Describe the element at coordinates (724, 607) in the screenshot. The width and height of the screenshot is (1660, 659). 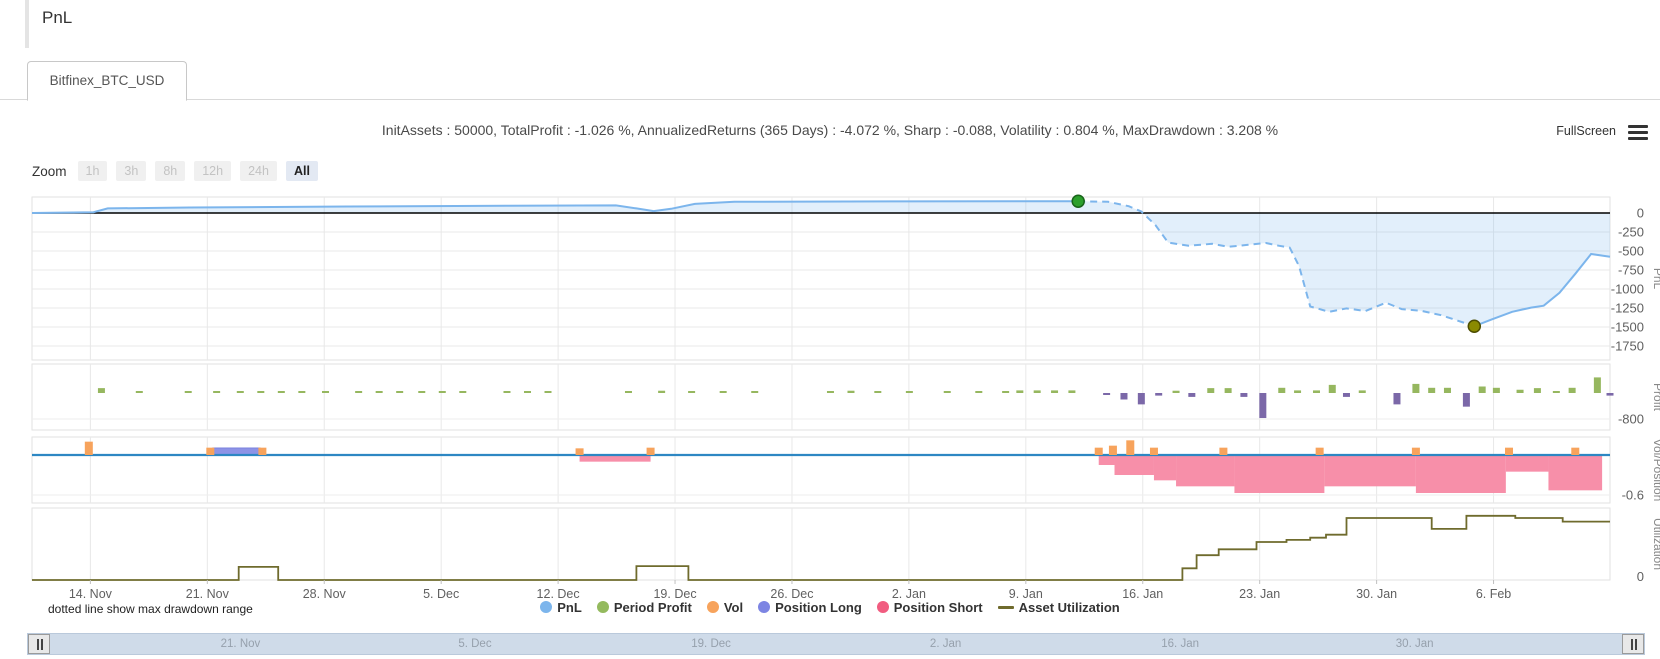
I see `legend-item-vol: Vol` at that location.